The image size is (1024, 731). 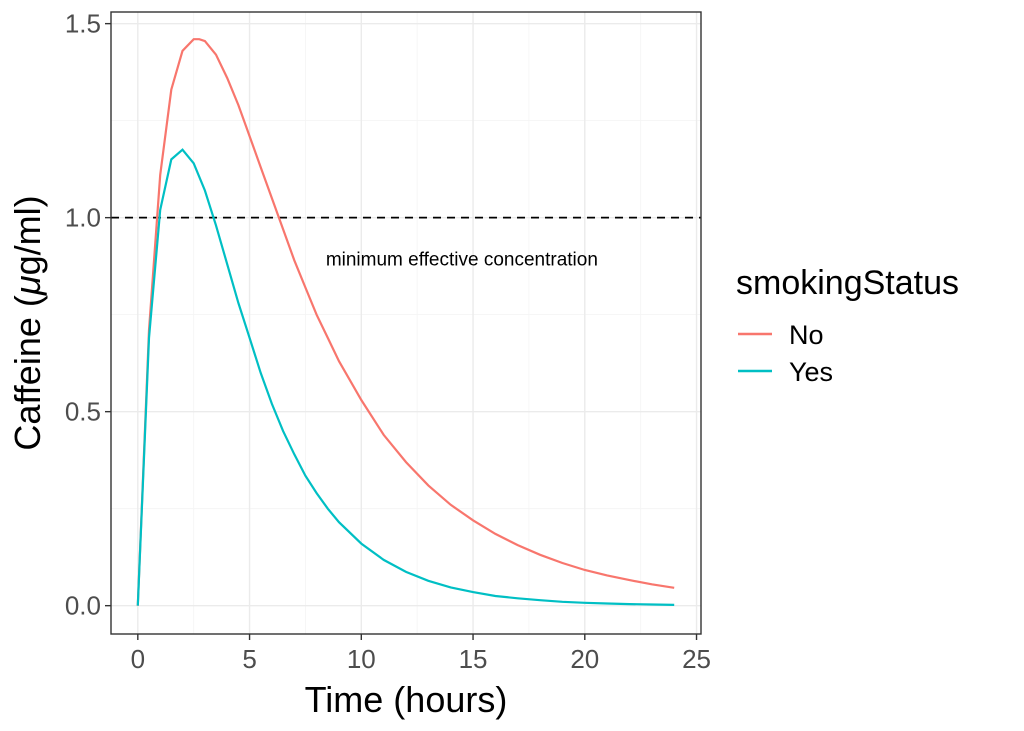 I want to click on y-axis-title-mu: μ, so click(x=27, y=285).